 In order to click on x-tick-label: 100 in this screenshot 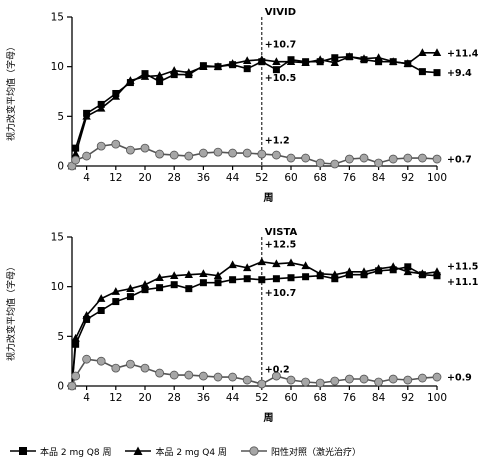, I will do `click(437, 398)`.